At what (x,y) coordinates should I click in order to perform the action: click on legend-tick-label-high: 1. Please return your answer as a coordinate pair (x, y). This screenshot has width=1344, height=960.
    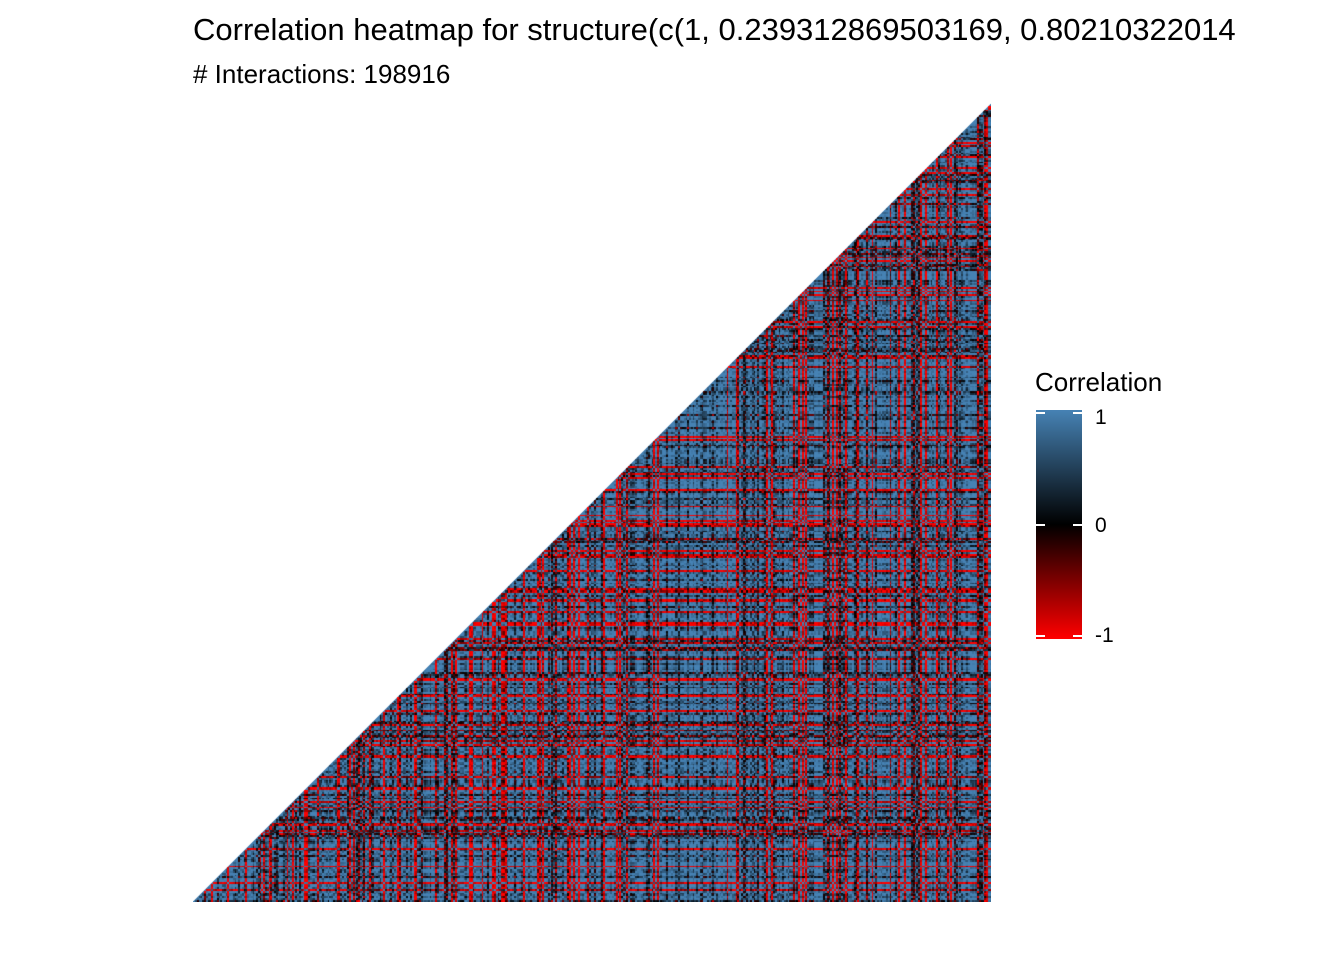
    Looking at the image, I should click on (1101, 417).